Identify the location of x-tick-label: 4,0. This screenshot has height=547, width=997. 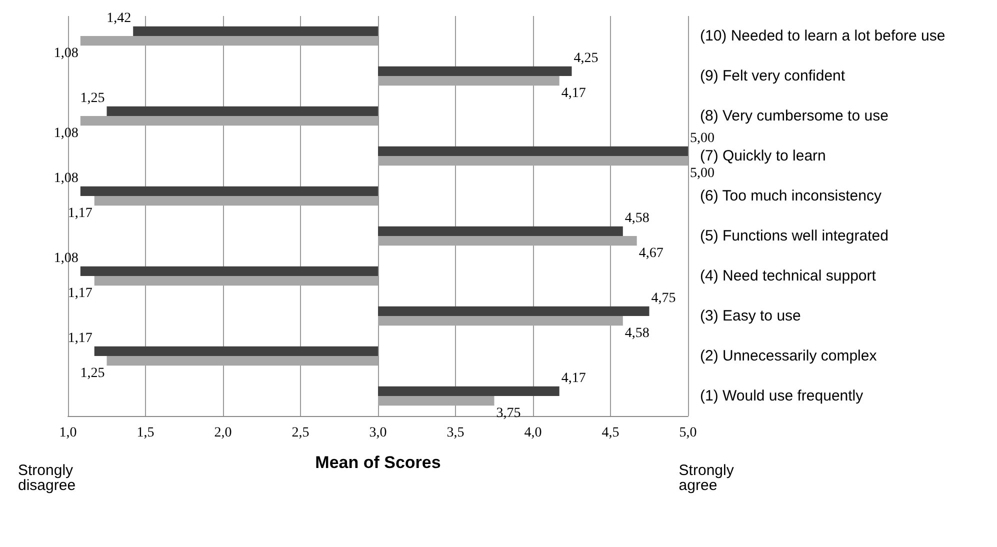
(533, 433).